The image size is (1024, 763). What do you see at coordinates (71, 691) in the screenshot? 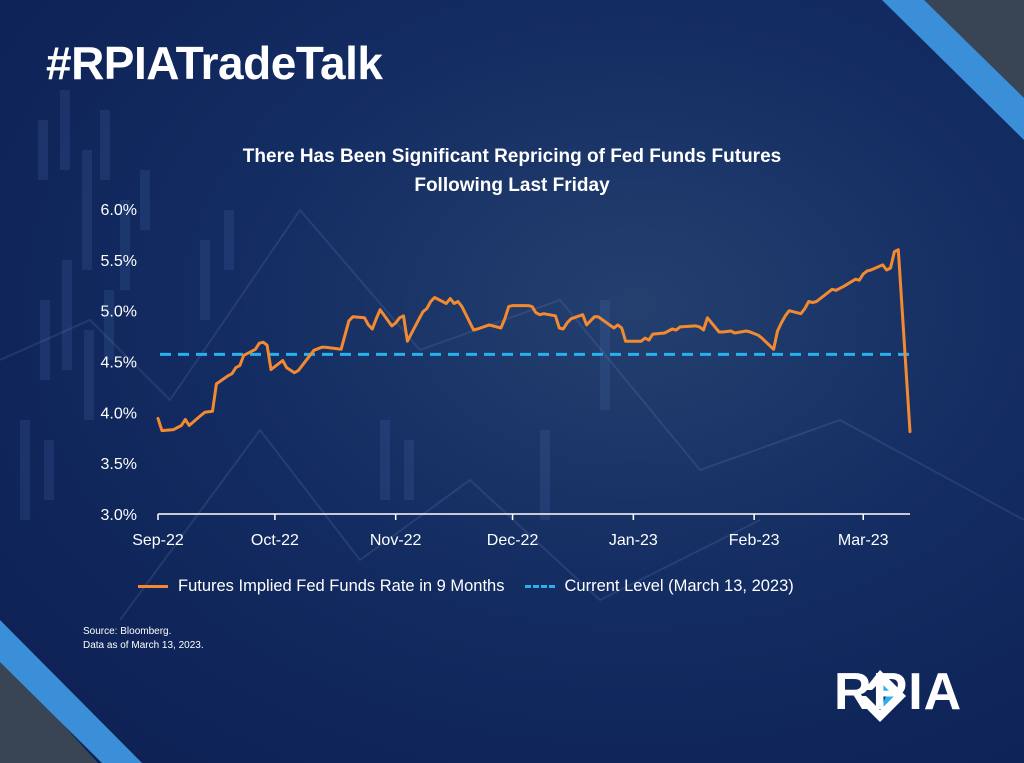
I see `stripe-bottom-left` at bounding box center [71, 691].